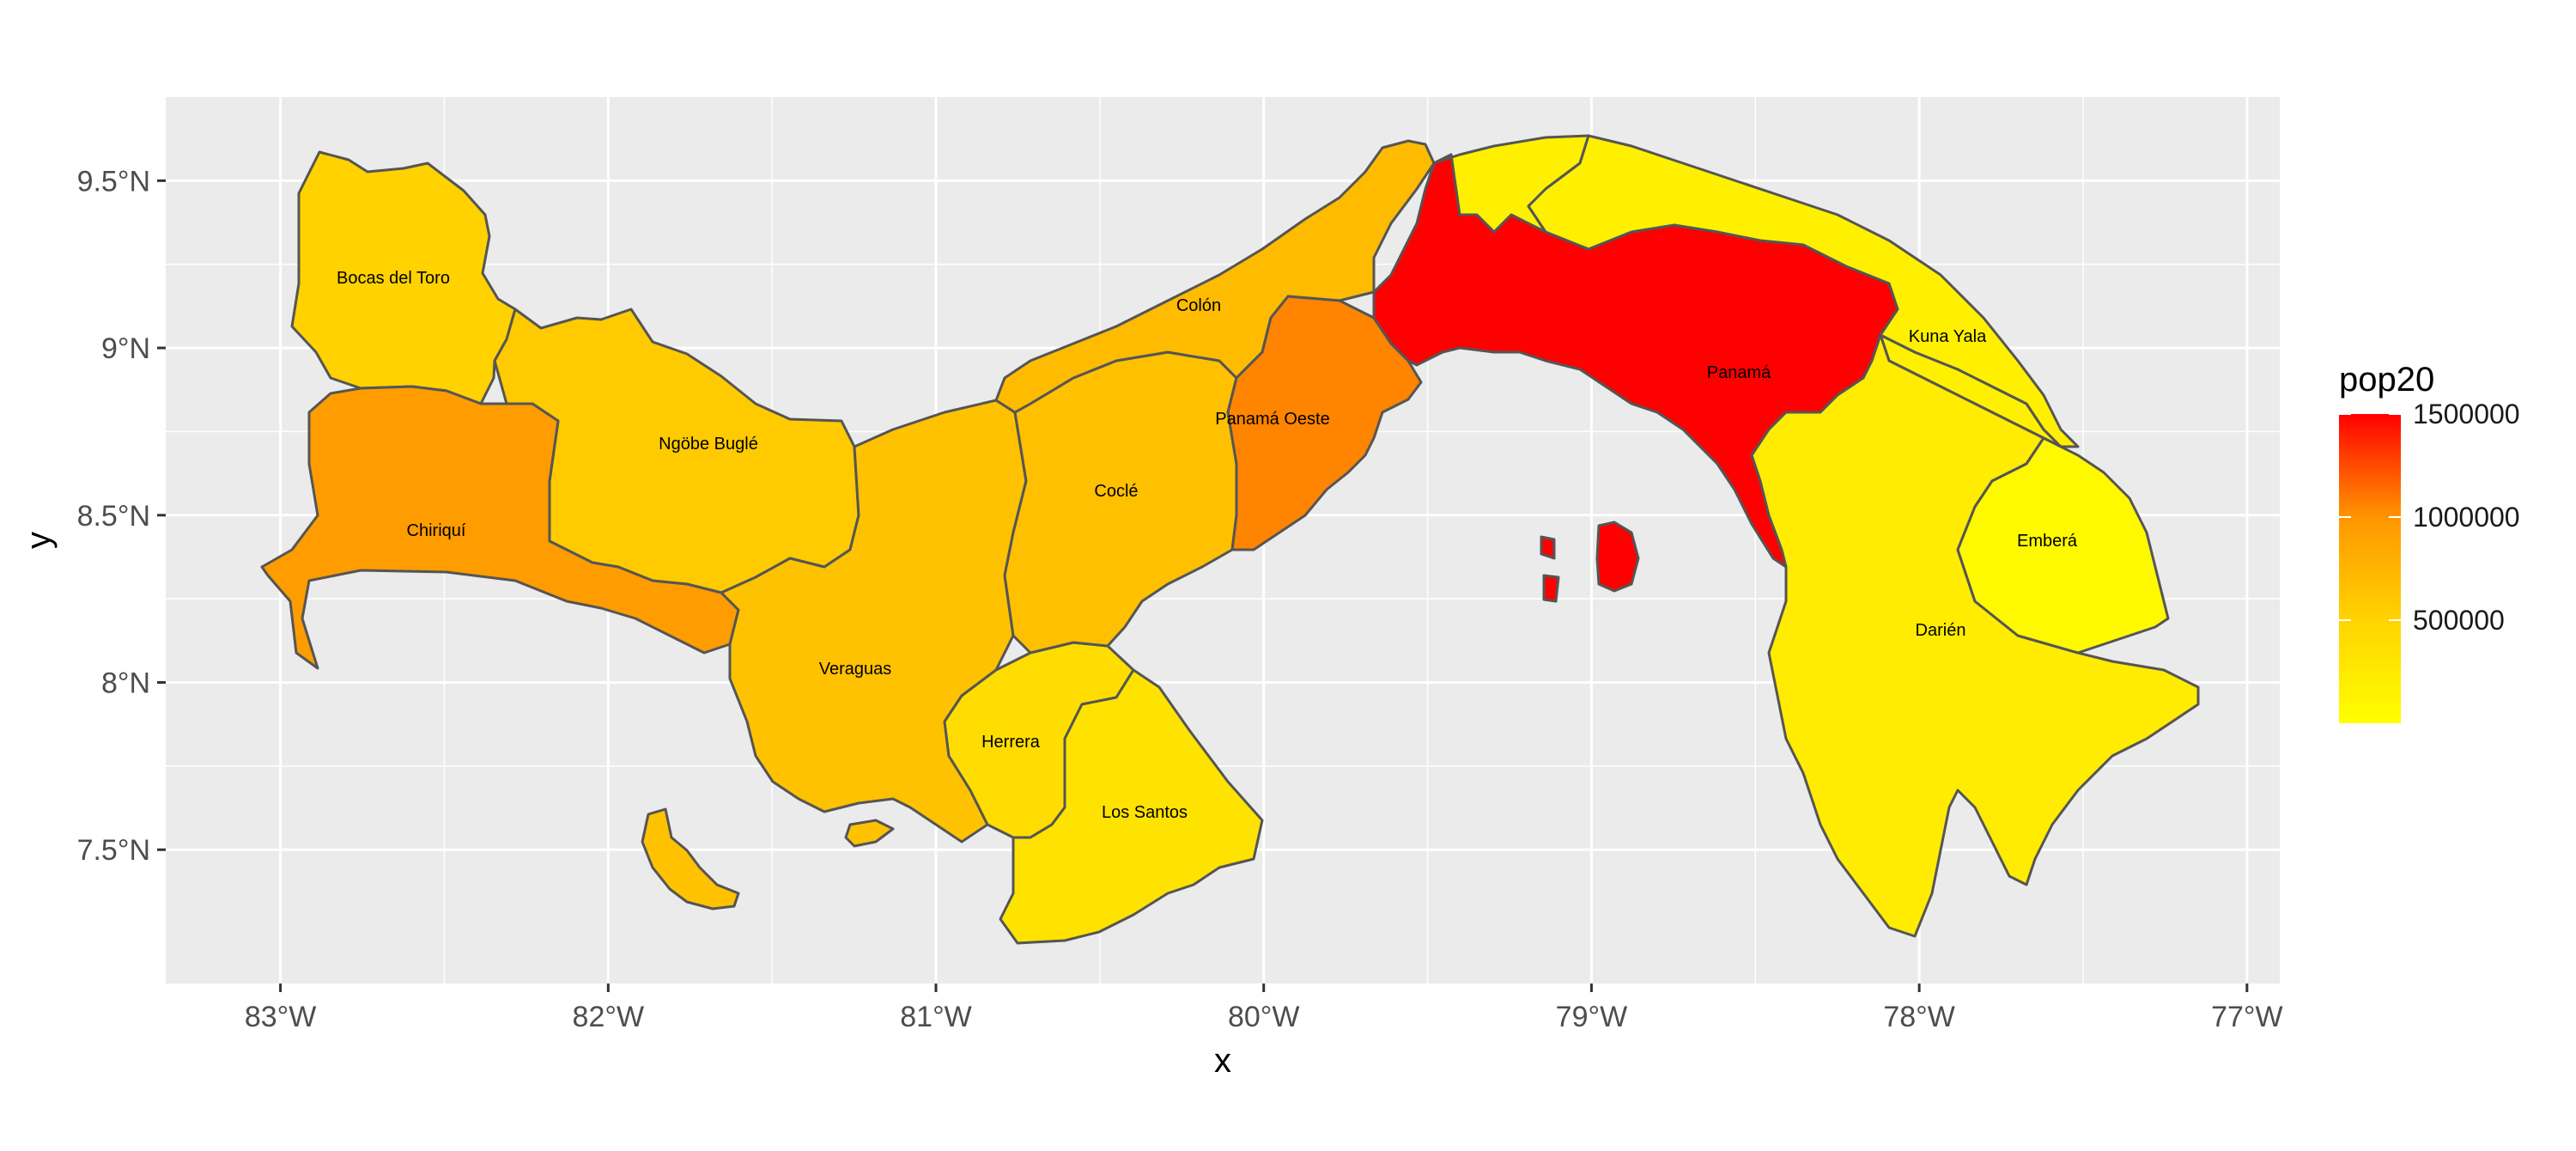 The image size is (2576, 1151). What do you see at coordinates (1011, 742) in the screenshot?
I see `region-label: Herrera` at bounding box center [1011, 742].